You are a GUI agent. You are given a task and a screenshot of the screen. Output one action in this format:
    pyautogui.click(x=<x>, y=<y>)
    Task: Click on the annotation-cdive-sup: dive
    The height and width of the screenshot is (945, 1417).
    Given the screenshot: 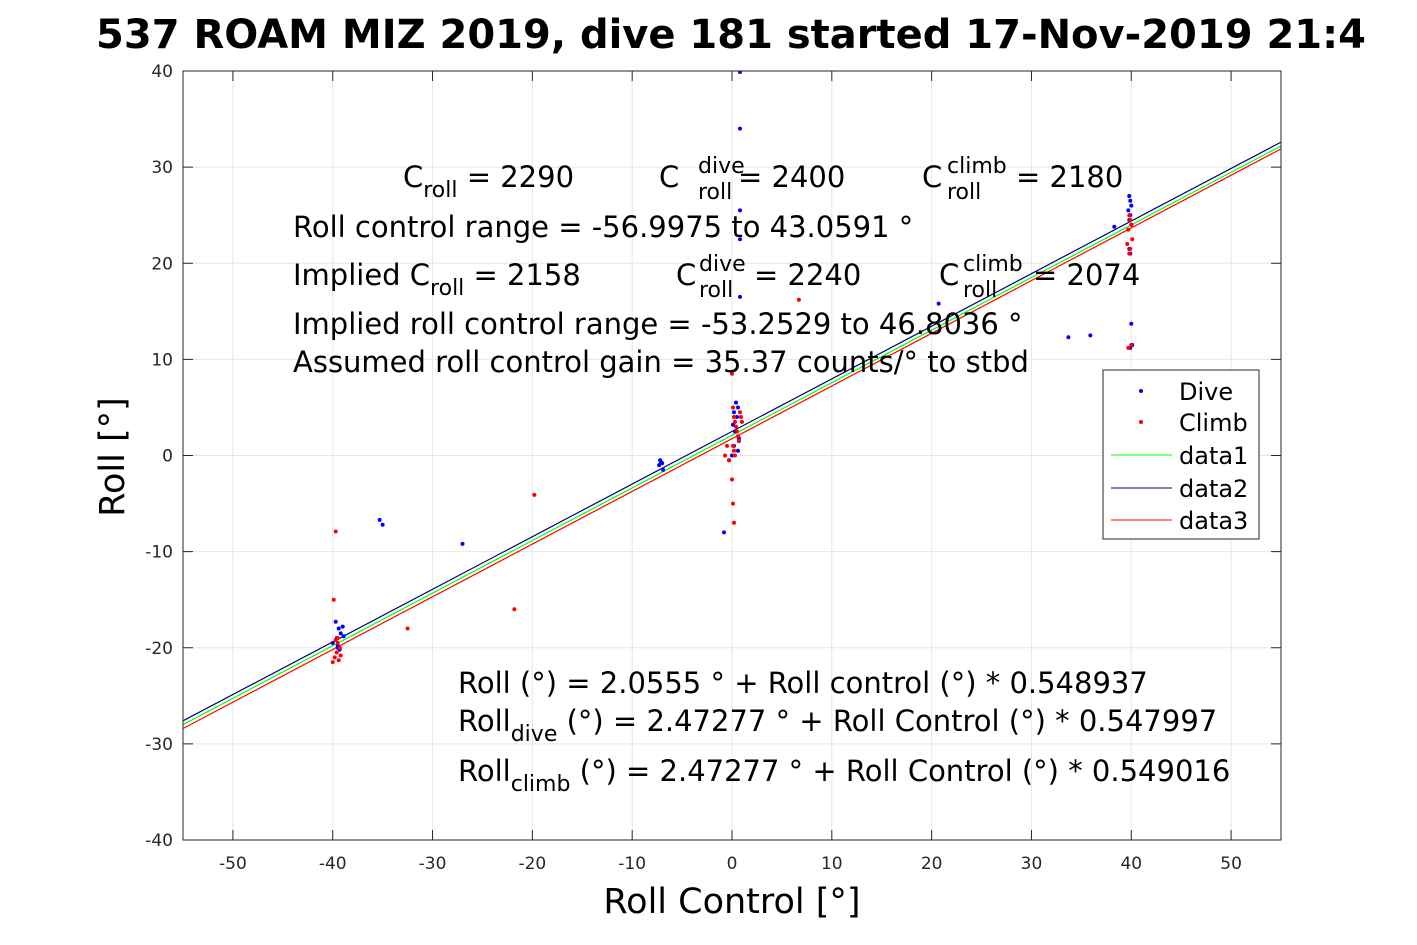 What is the action you would take?
    pyautogui.click(x=721, y=166)
    